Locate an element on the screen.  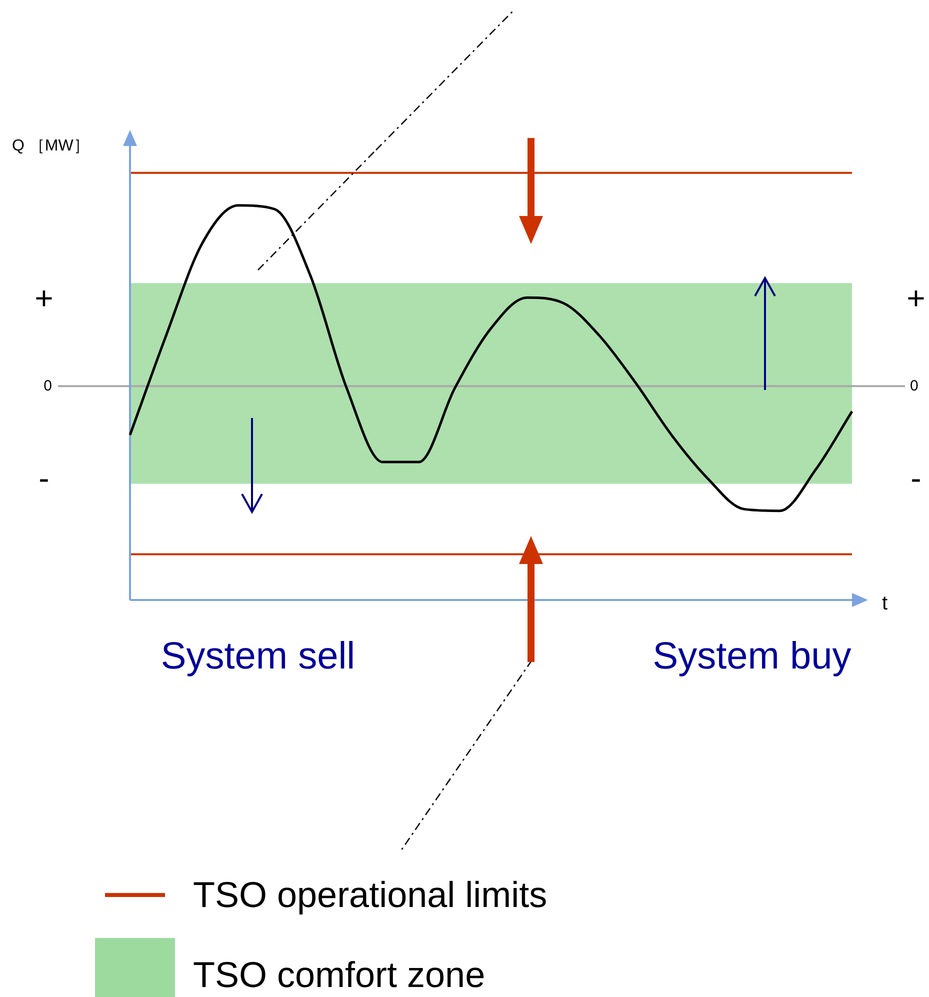
y-axis-title: Q ［MW］ is located at coordinates (51, 145).